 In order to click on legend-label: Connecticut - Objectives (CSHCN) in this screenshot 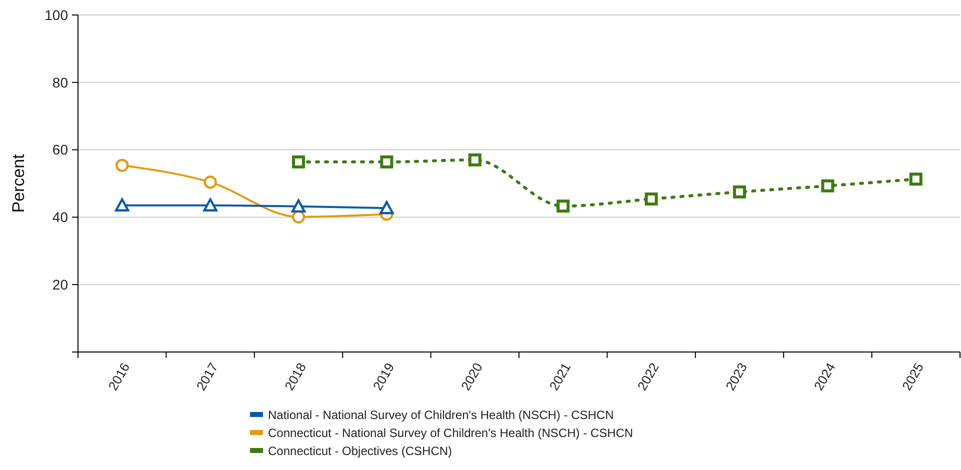, I will do `click(360, 451)`.